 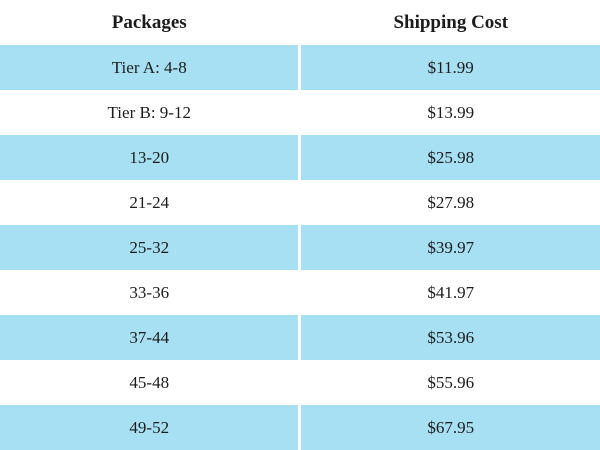 I want to click on package-cell: 13-20, so click(x=151, y=157).